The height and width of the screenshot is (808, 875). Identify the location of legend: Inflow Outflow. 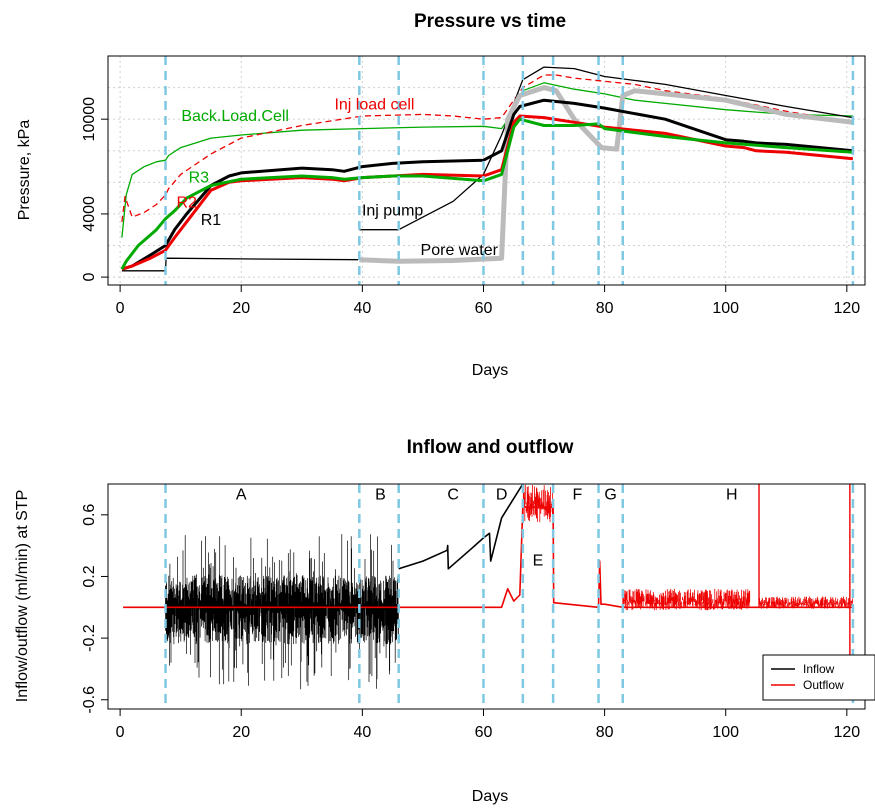
(818, 677).